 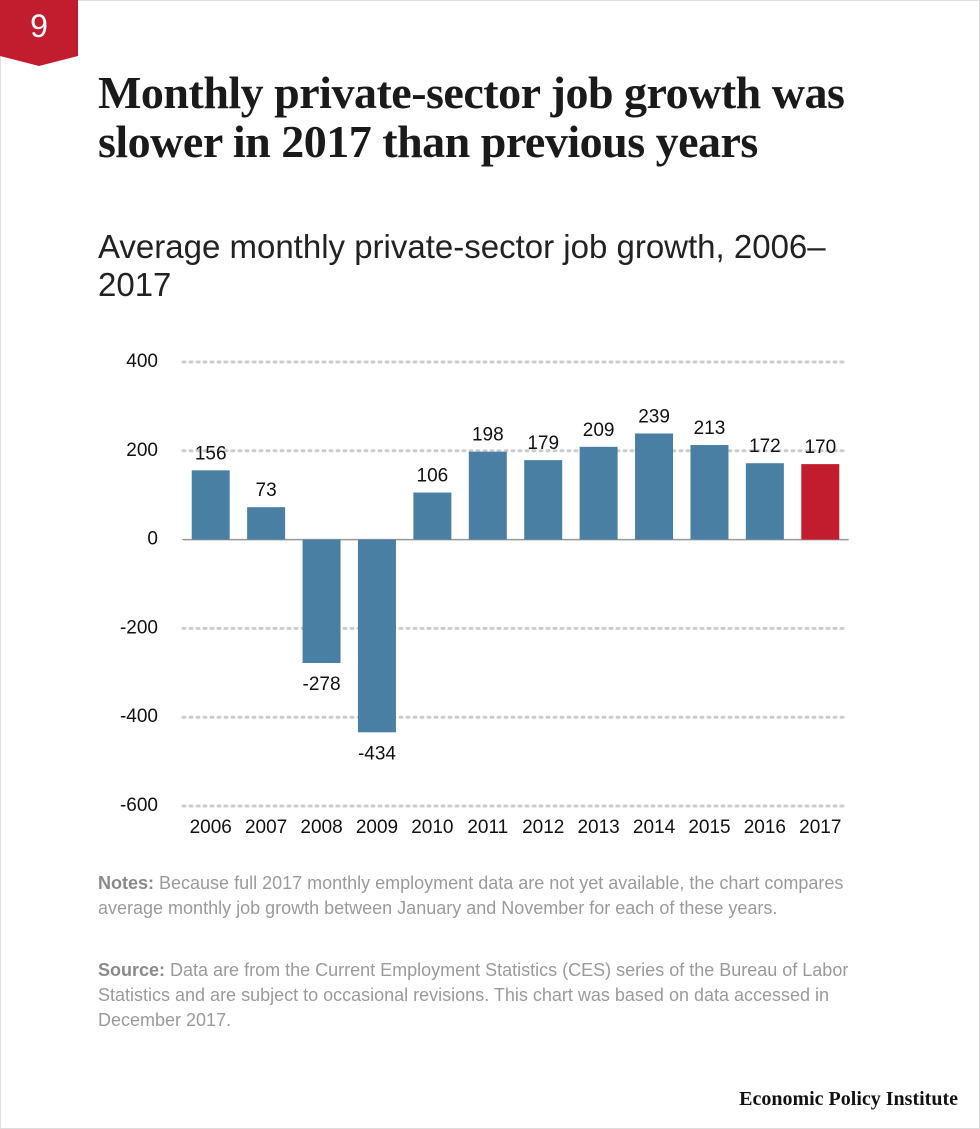 I want to click on x-tick-label: 2012, so click(x=543, y=827).